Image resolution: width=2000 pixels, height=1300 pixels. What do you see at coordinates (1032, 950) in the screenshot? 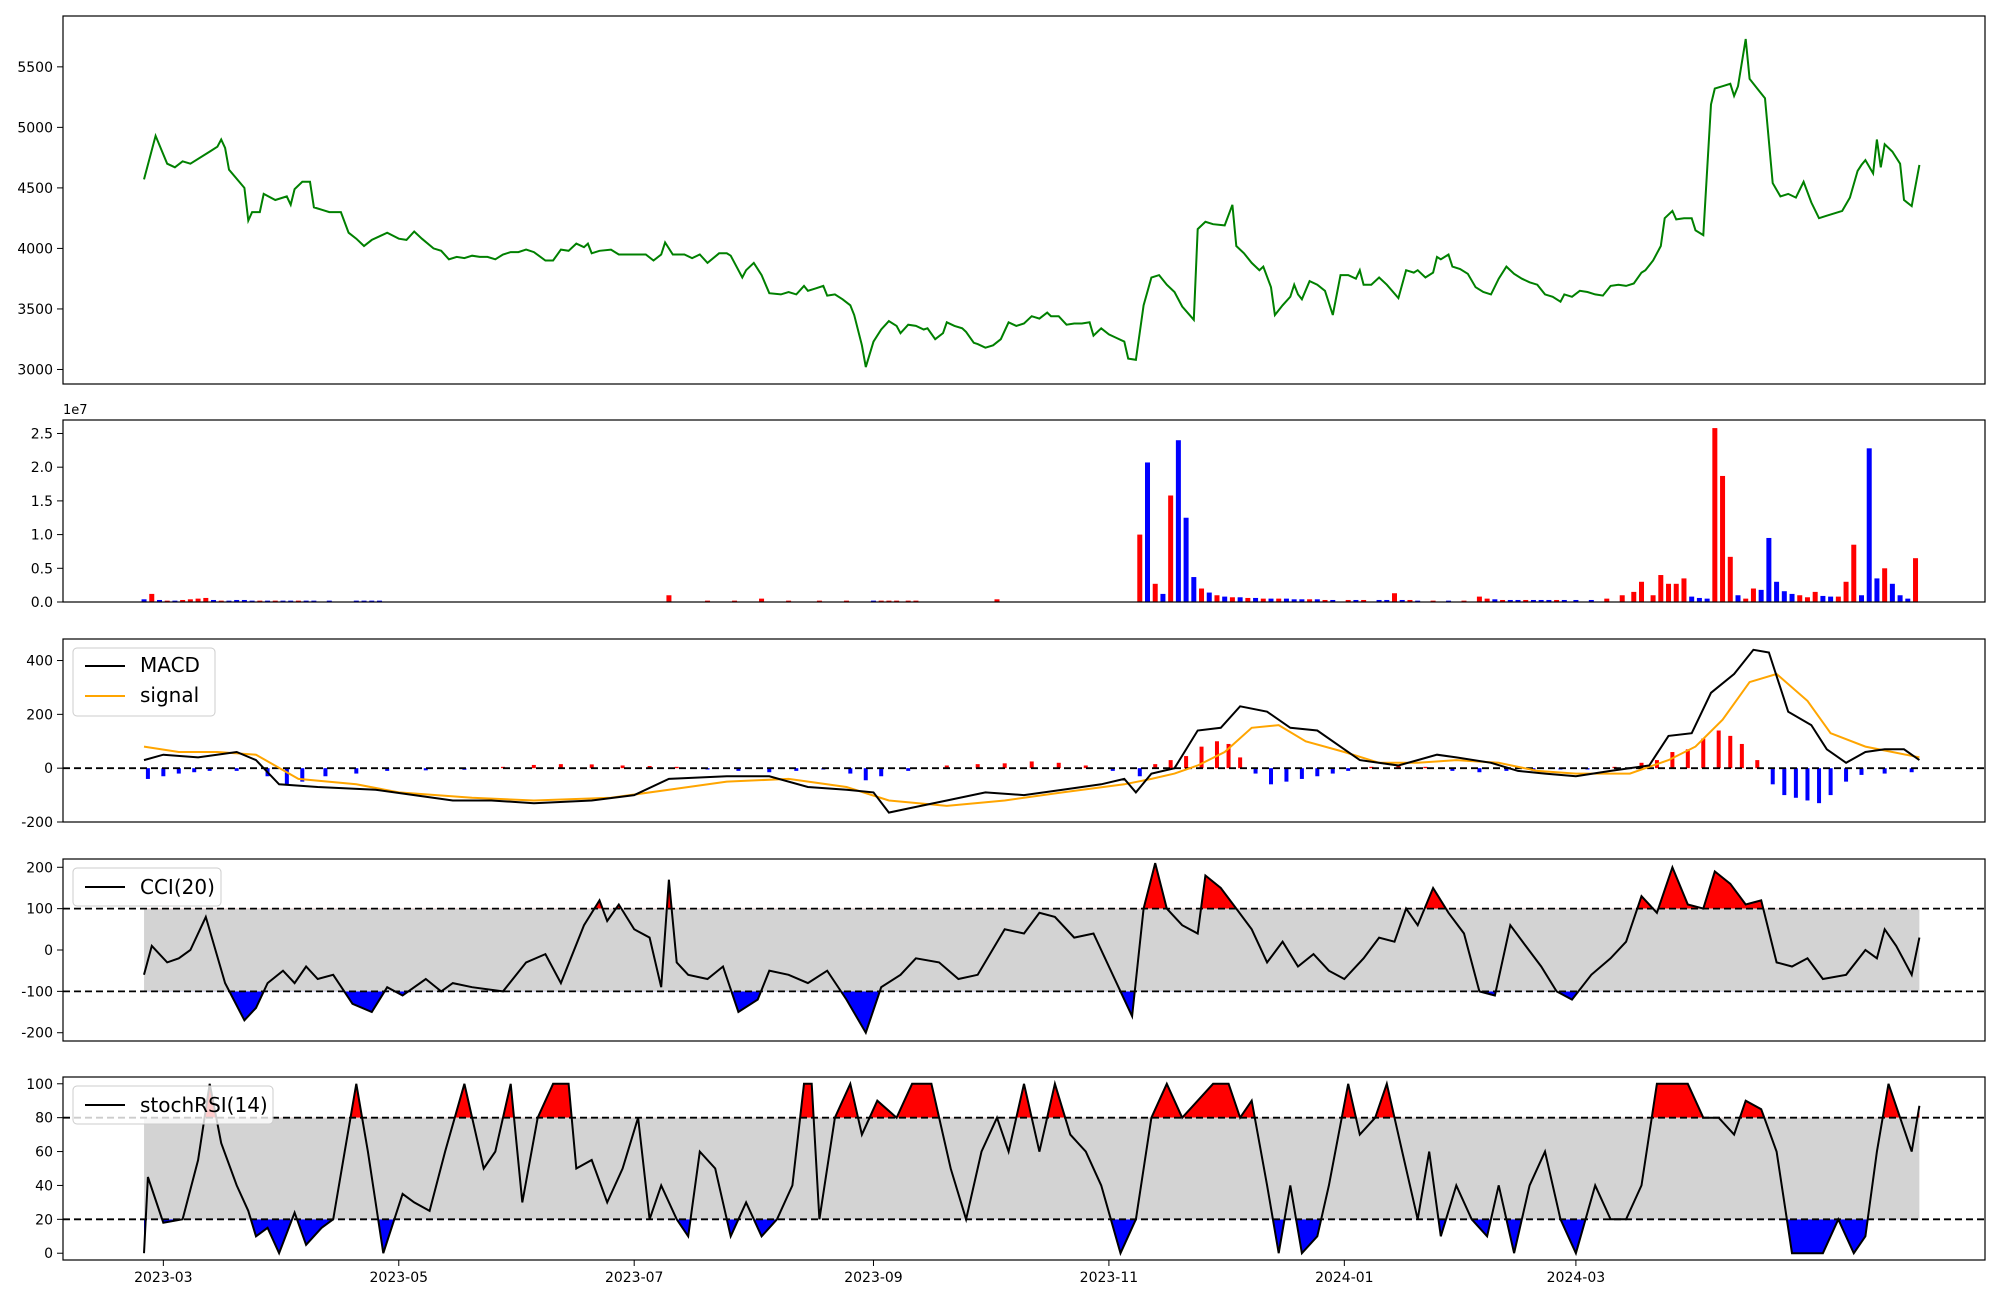
I see `neutral-band` at bounding box center [1032, 950].